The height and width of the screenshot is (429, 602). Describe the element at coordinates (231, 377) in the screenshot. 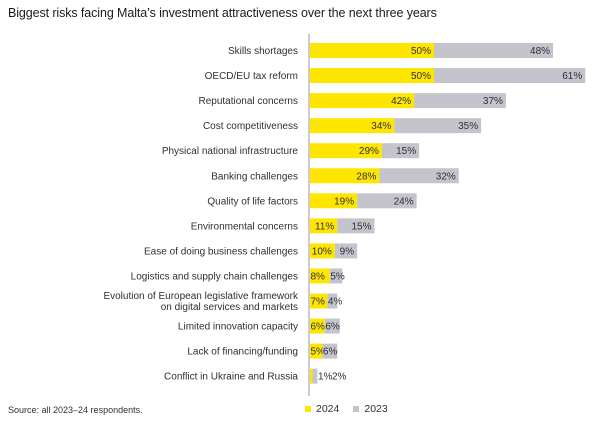

I see `category-label-conflict-in-ukraine-and-russia: Conflict in Ukraine and Russia` at that location.